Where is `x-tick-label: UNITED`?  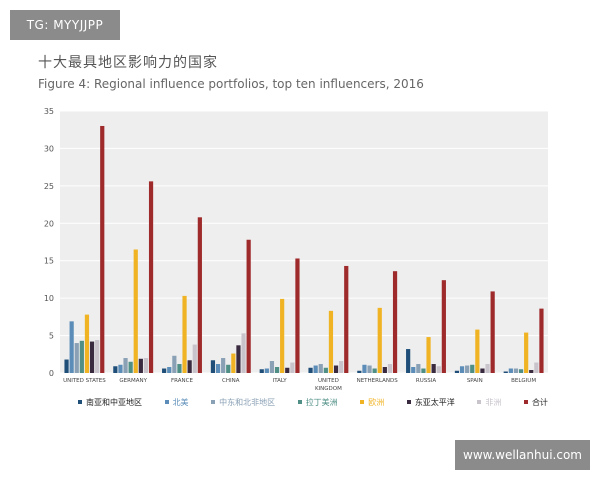
x-tick-label: UNITED is located at coordinates (328, 381).